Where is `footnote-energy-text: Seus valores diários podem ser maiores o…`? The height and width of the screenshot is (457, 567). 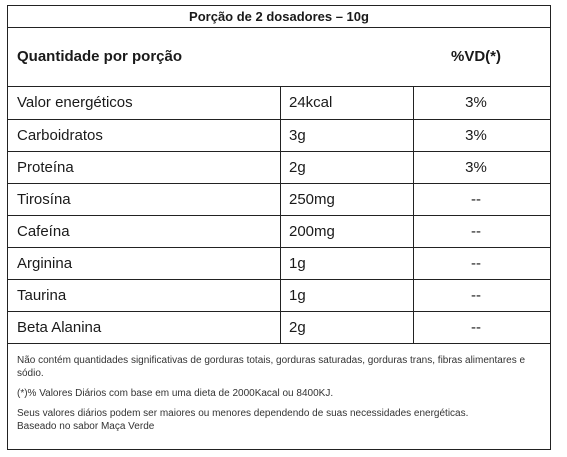
footnote-energy-text: Seus valores diários podem ser maiores o… is located at coordinates (243, 413).